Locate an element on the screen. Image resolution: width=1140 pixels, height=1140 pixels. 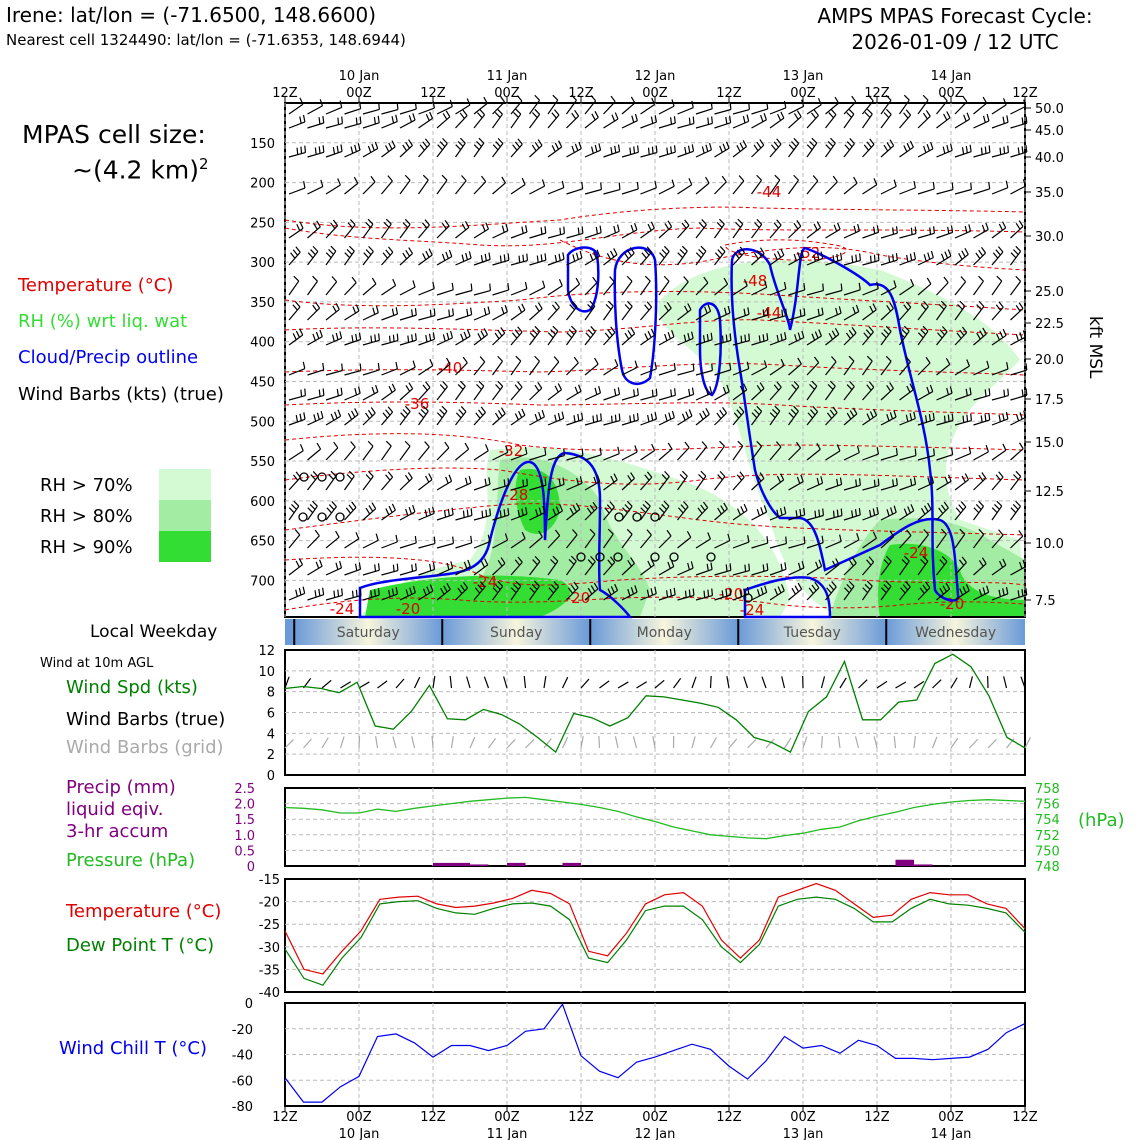
kft-tick-label: 40.0 is located at coordinates (1049, 158).